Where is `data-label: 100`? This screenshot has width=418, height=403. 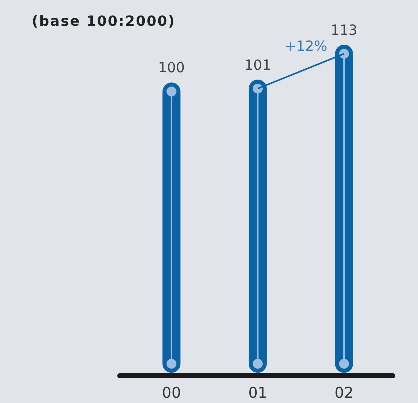
data-label: 100 is located at coordinates (172, 68).